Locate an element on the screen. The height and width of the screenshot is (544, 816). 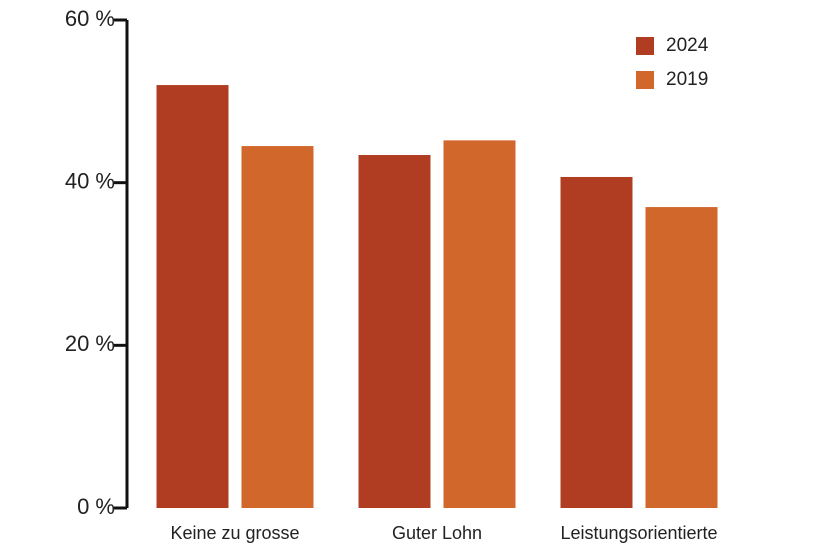
x-tick-label: Guter Lohn is located at coordinates (437, 533).